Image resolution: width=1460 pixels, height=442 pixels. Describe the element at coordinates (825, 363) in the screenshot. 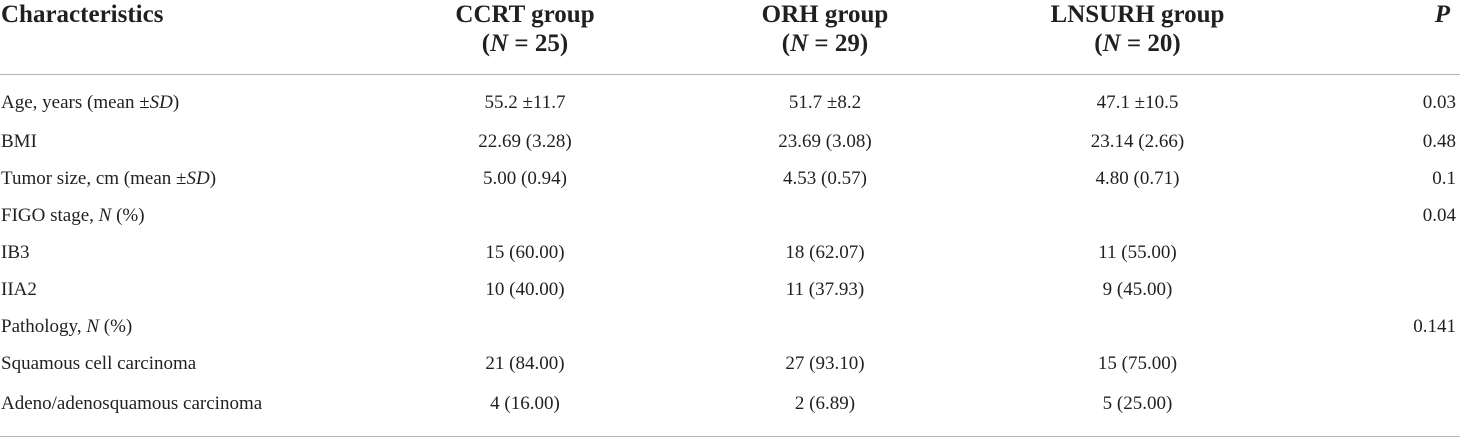

I see `cell-group-2: 27 (93.10)` at that location.